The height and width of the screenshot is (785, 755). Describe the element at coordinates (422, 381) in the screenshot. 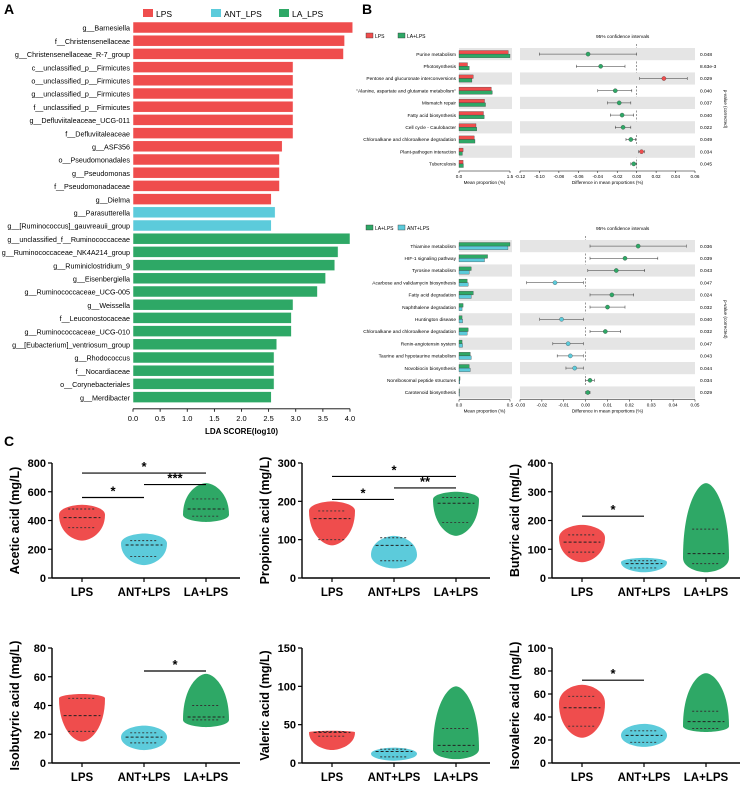

I see `pathway-name: Nonribosomal peptide structures` at that location.